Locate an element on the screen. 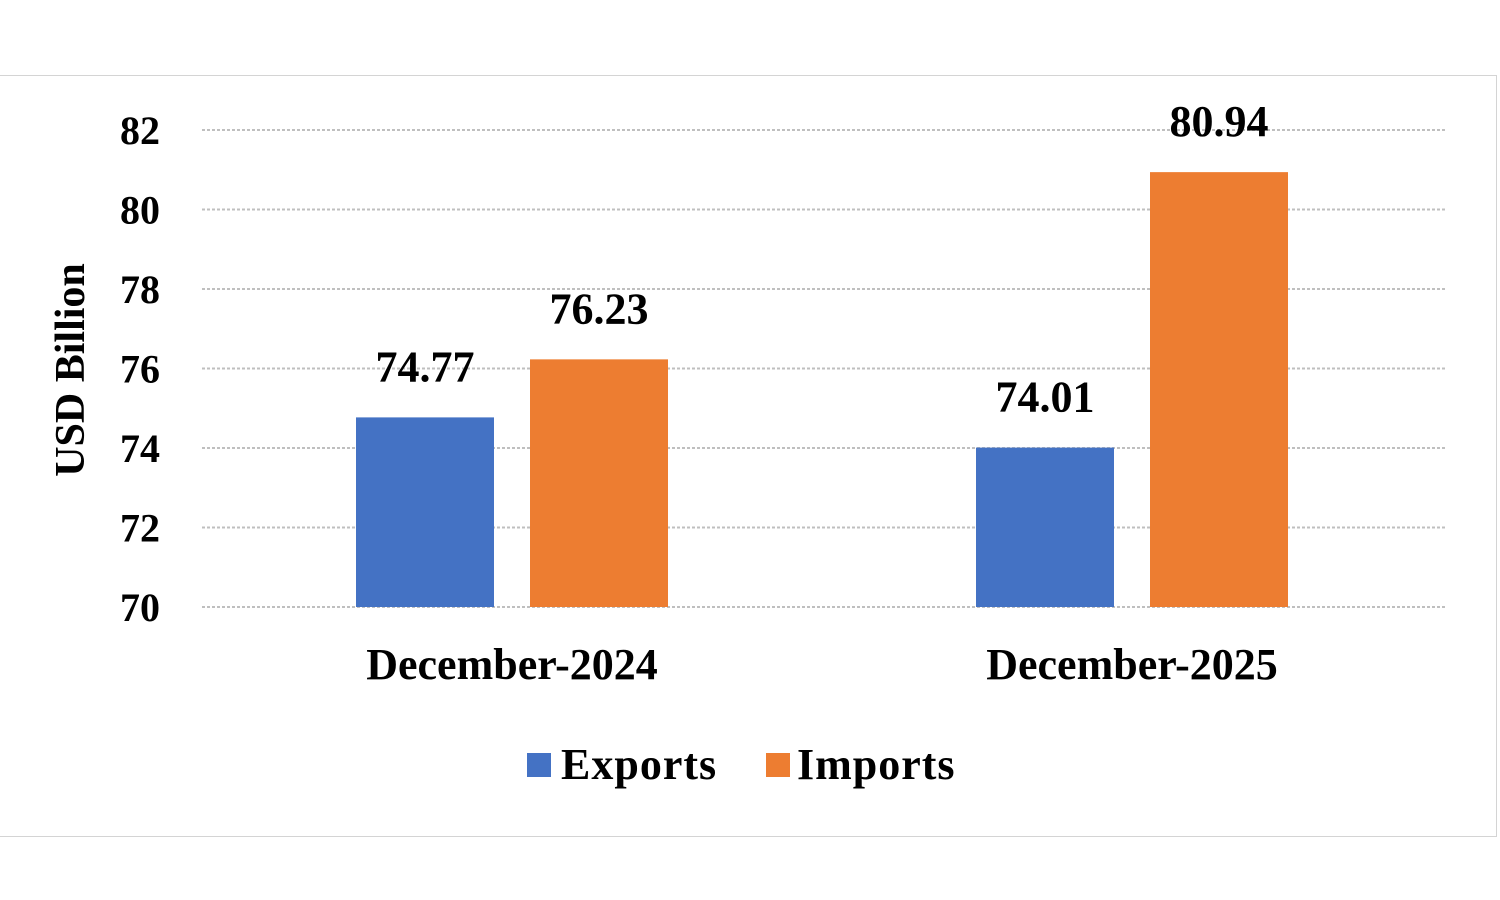 Image resolution: width=1500 pixels, height=900 pixels. data-label: 80.94 is located at coordinates (1219, 121).